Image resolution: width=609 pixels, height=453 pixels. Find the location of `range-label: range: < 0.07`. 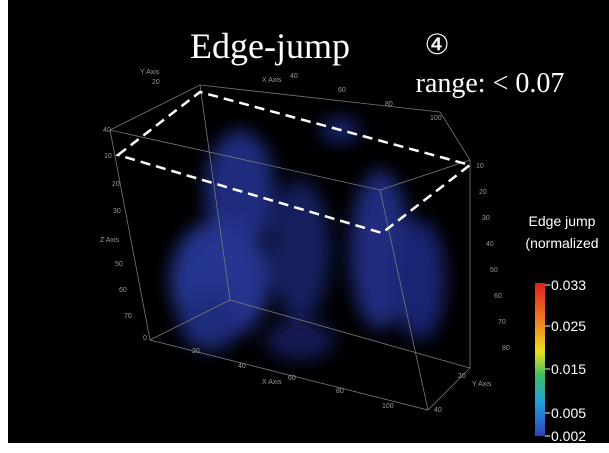

range-label: range: < 0.07 is located at coordinates (490, 83).